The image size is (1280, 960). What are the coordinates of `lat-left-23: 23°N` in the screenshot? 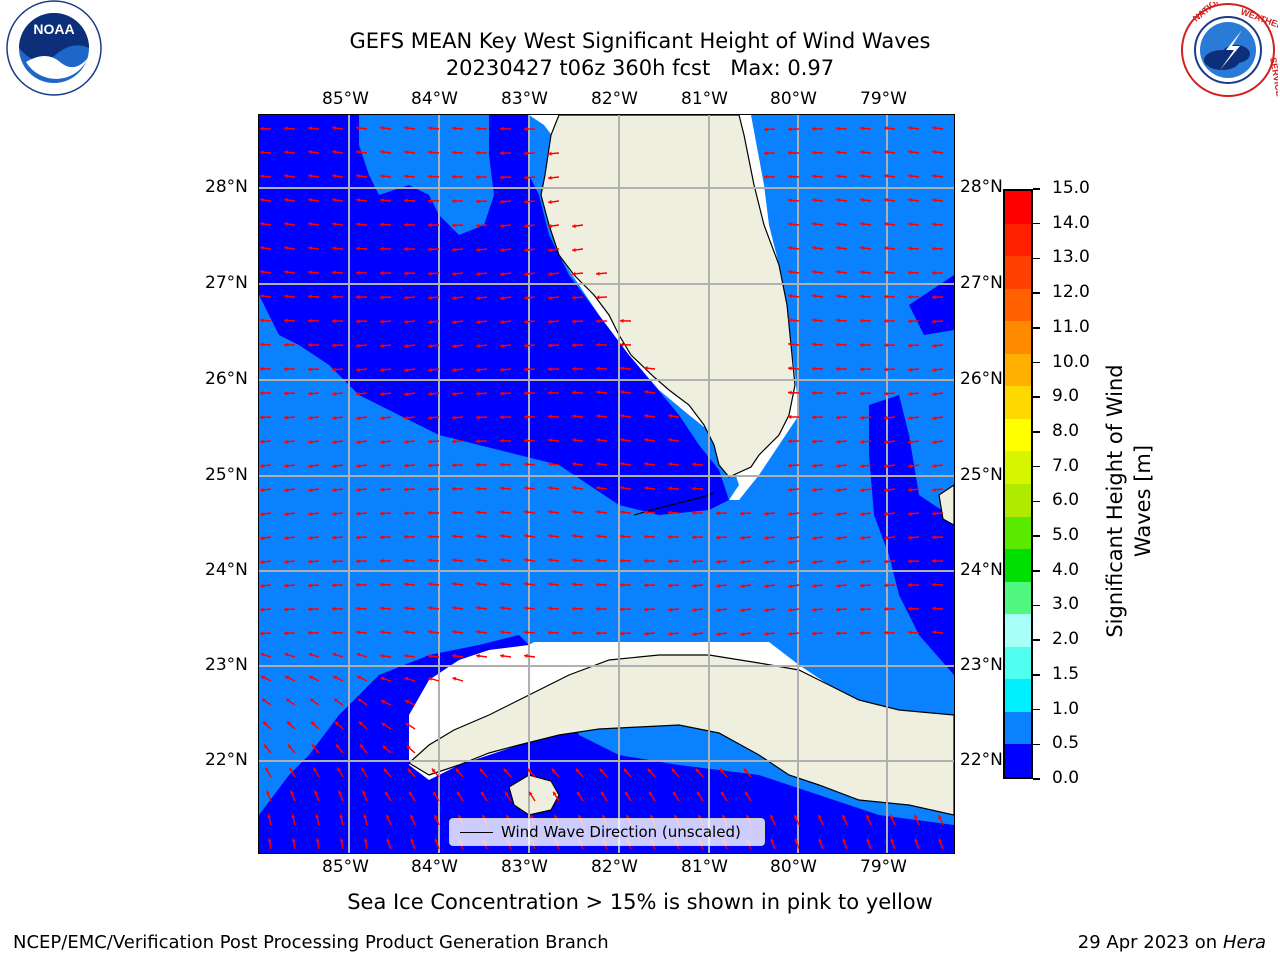 It's located at (226, 665).